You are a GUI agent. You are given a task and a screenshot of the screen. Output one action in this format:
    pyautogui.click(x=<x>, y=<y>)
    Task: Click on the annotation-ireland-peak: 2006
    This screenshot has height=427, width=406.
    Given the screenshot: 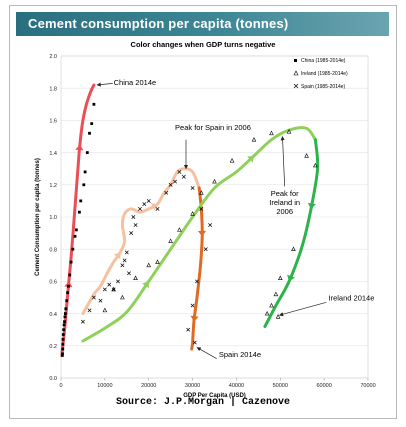 What is the action you would take?
    pyautogui.click(x=284, y=211)
    